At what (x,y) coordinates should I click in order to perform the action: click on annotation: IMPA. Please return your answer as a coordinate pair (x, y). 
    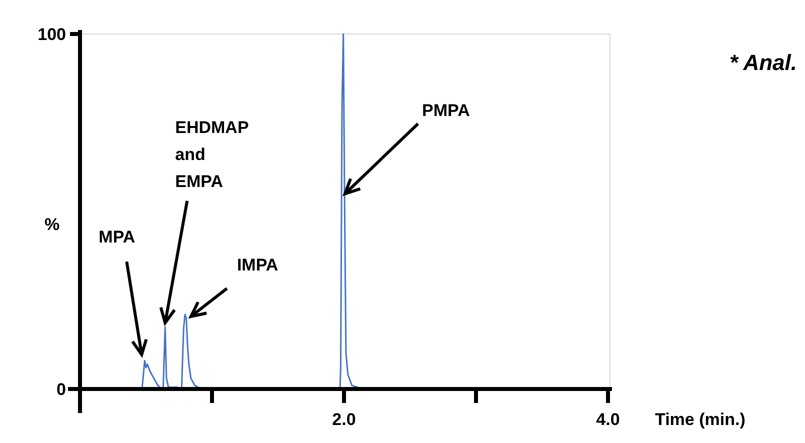
    Looking at the image, I should click on (257, 264).